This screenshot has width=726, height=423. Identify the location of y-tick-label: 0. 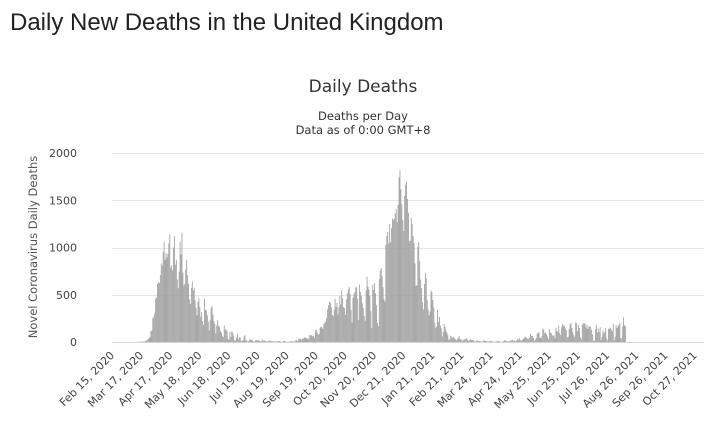
(73, 342).